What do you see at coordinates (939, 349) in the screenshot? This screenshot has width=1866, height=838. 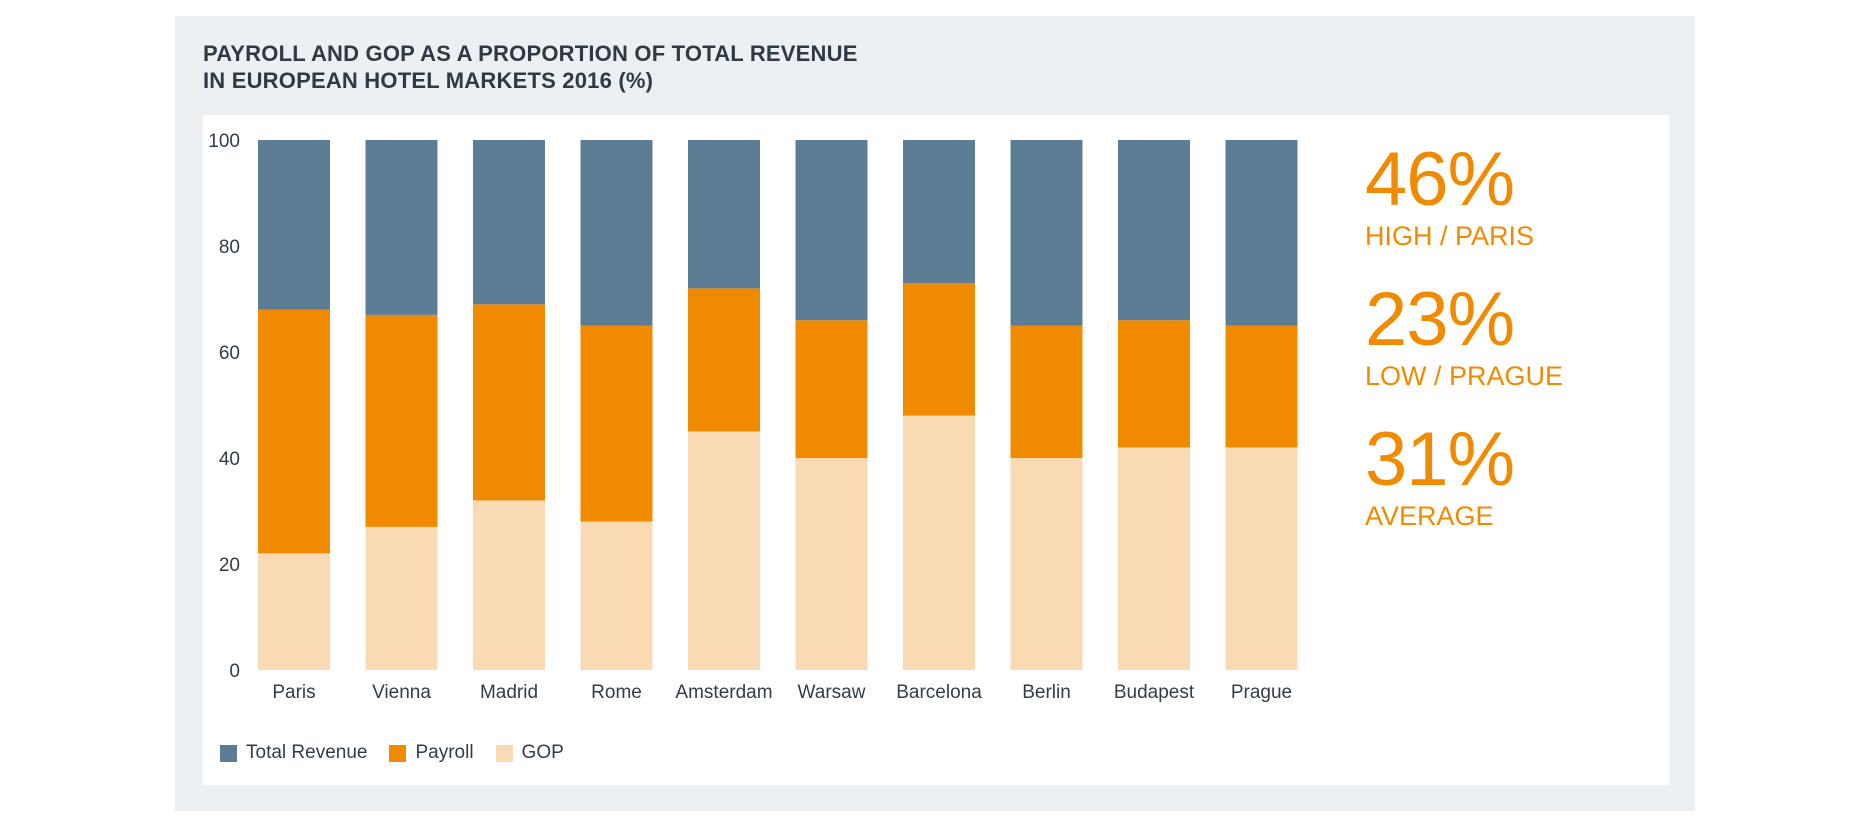 I see `bar-payroll-barcelona` at bounding box center [939, 349].